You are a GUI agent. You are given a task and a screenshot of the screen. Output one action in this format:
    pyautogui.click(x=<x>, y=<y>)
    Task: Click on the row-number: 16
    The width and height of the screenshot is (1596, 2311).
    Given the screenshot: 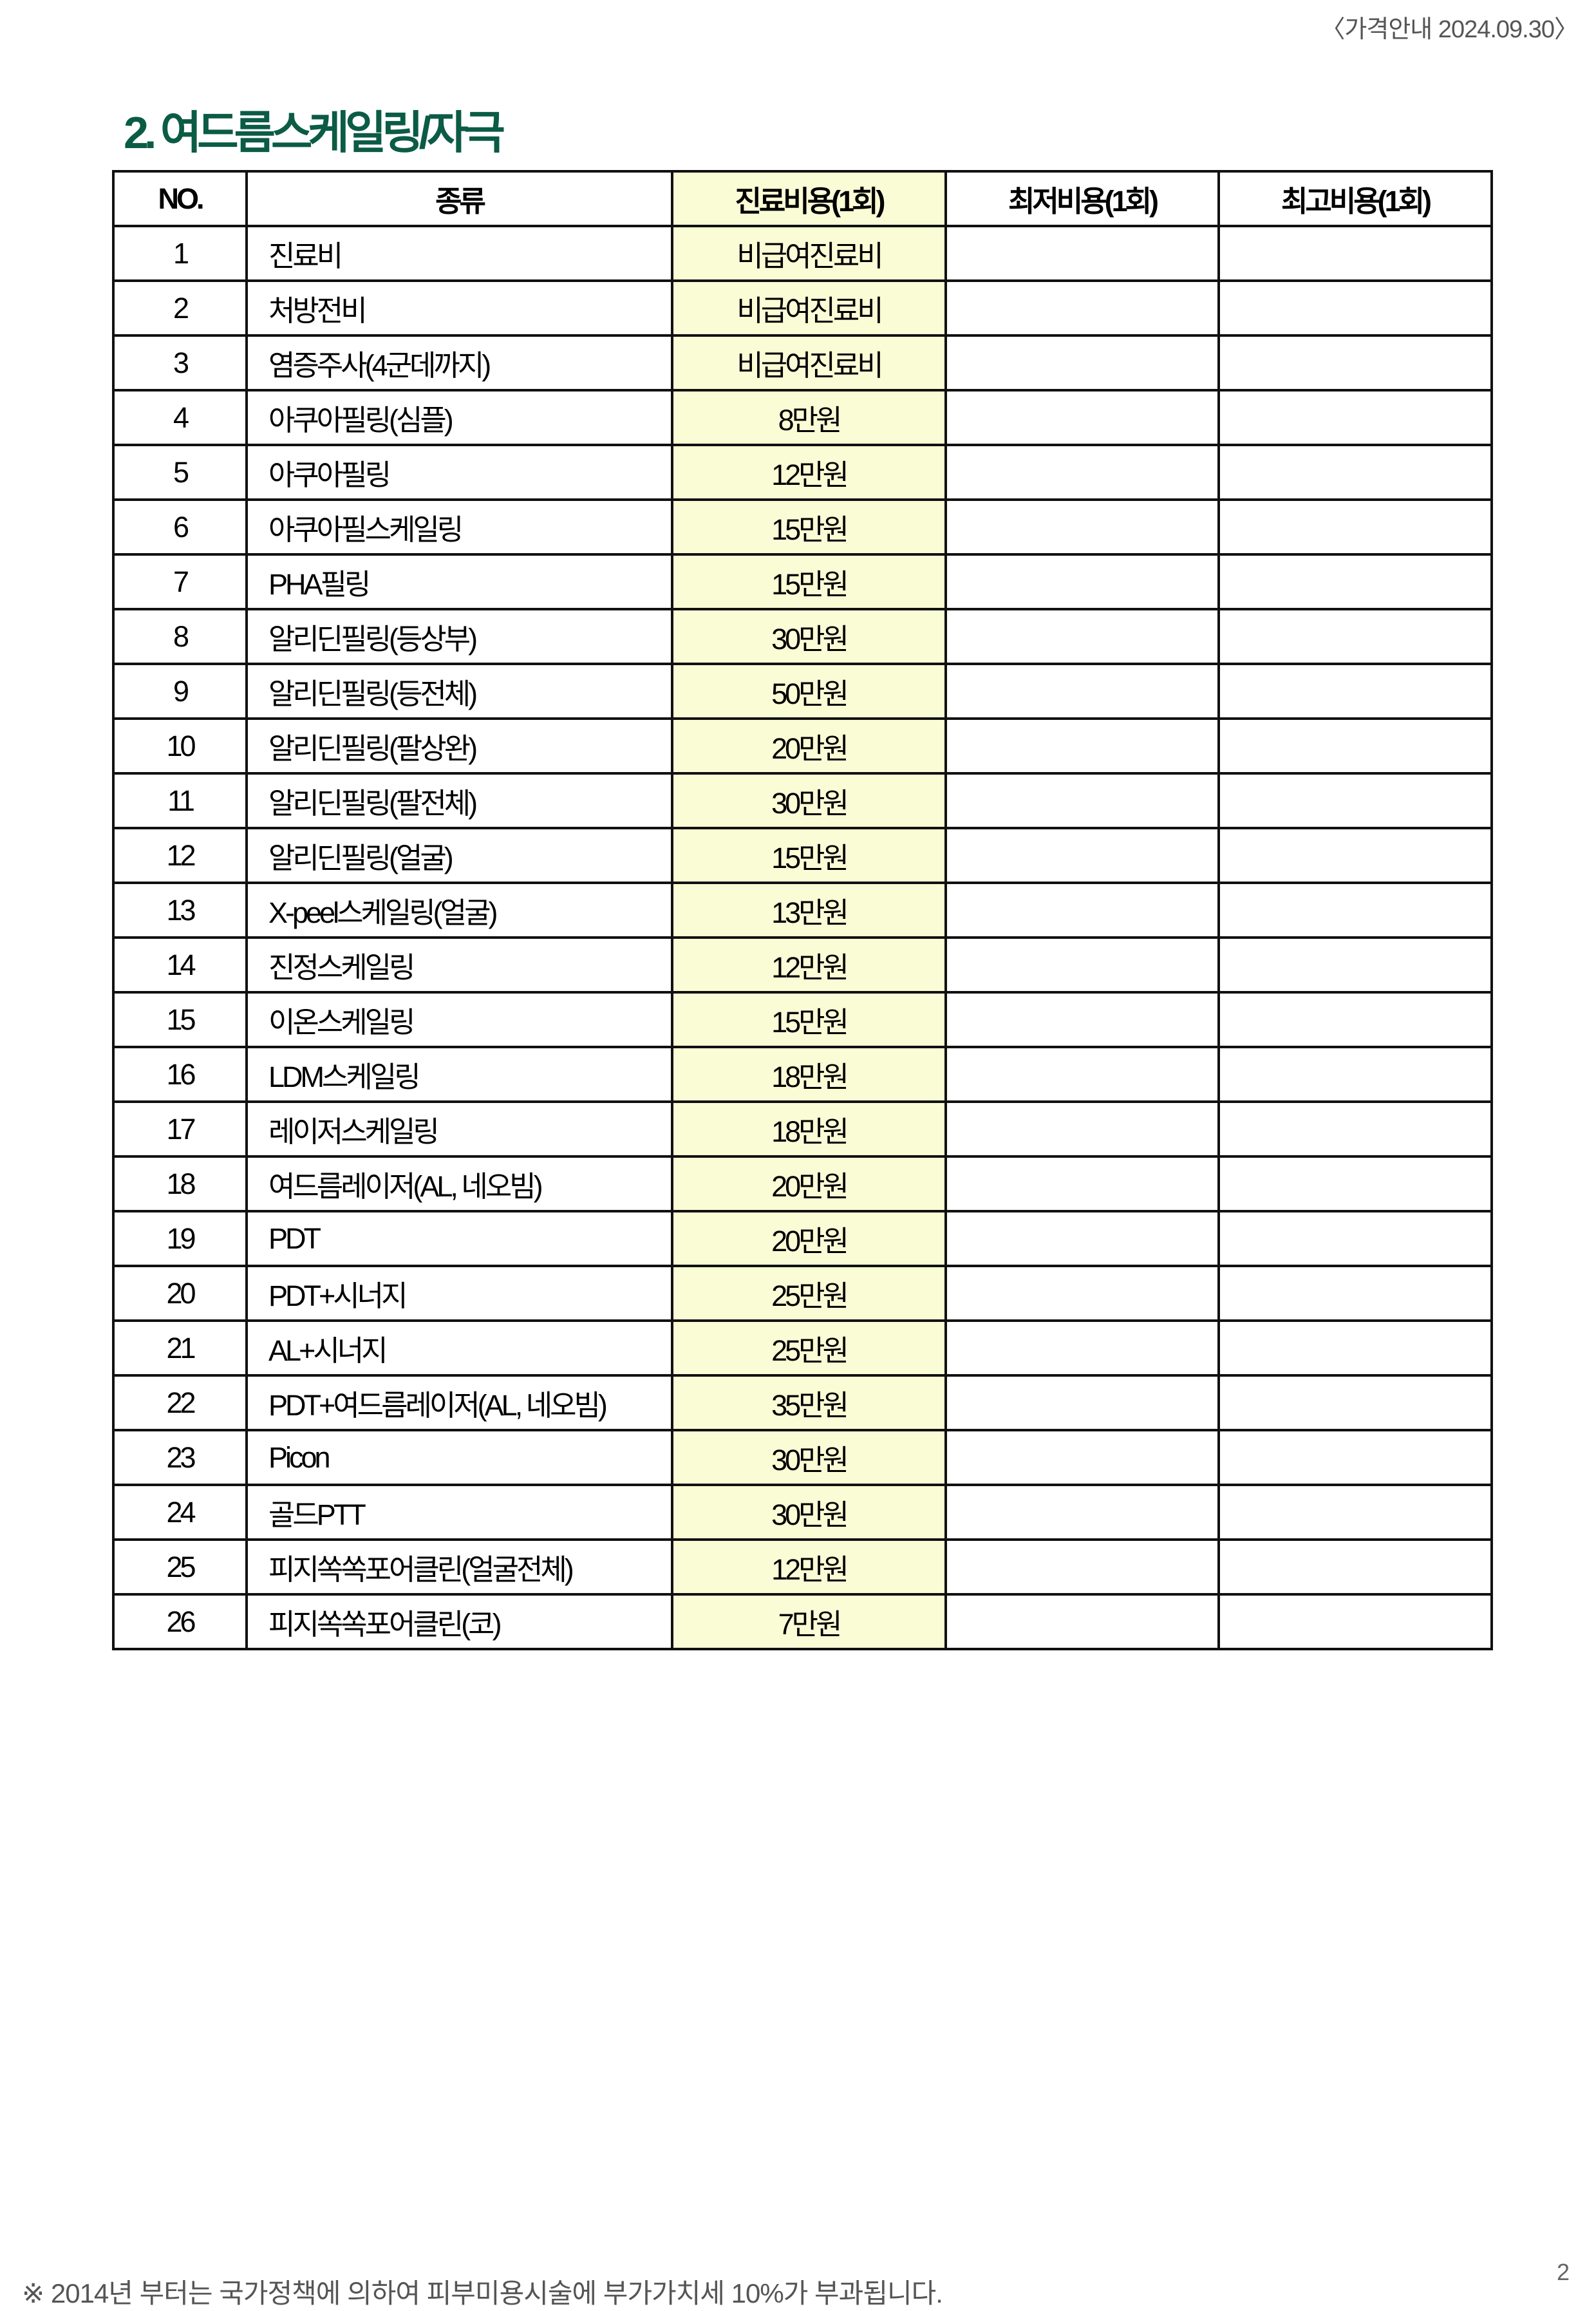 What is the action you would take?
    pyautogui.click(x=180, y=1074)
    